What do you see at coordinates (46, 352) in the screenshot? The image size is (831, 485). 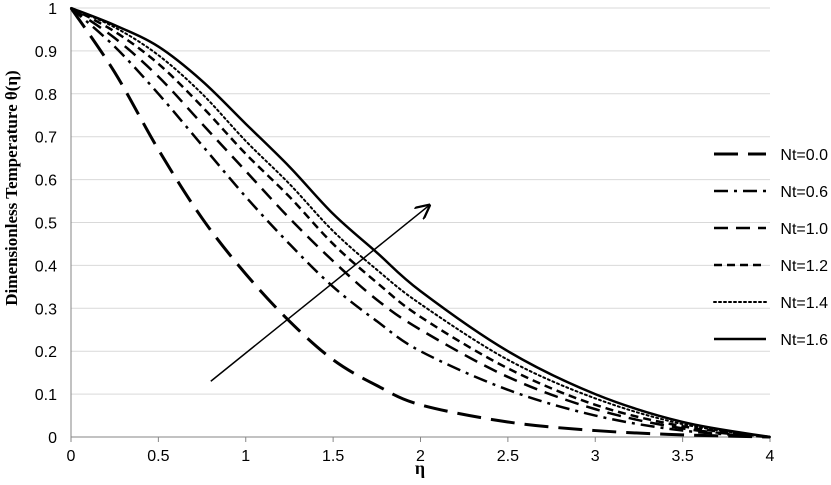 I see `y-tick-label: 0.2` at bounding box center [46, 352].